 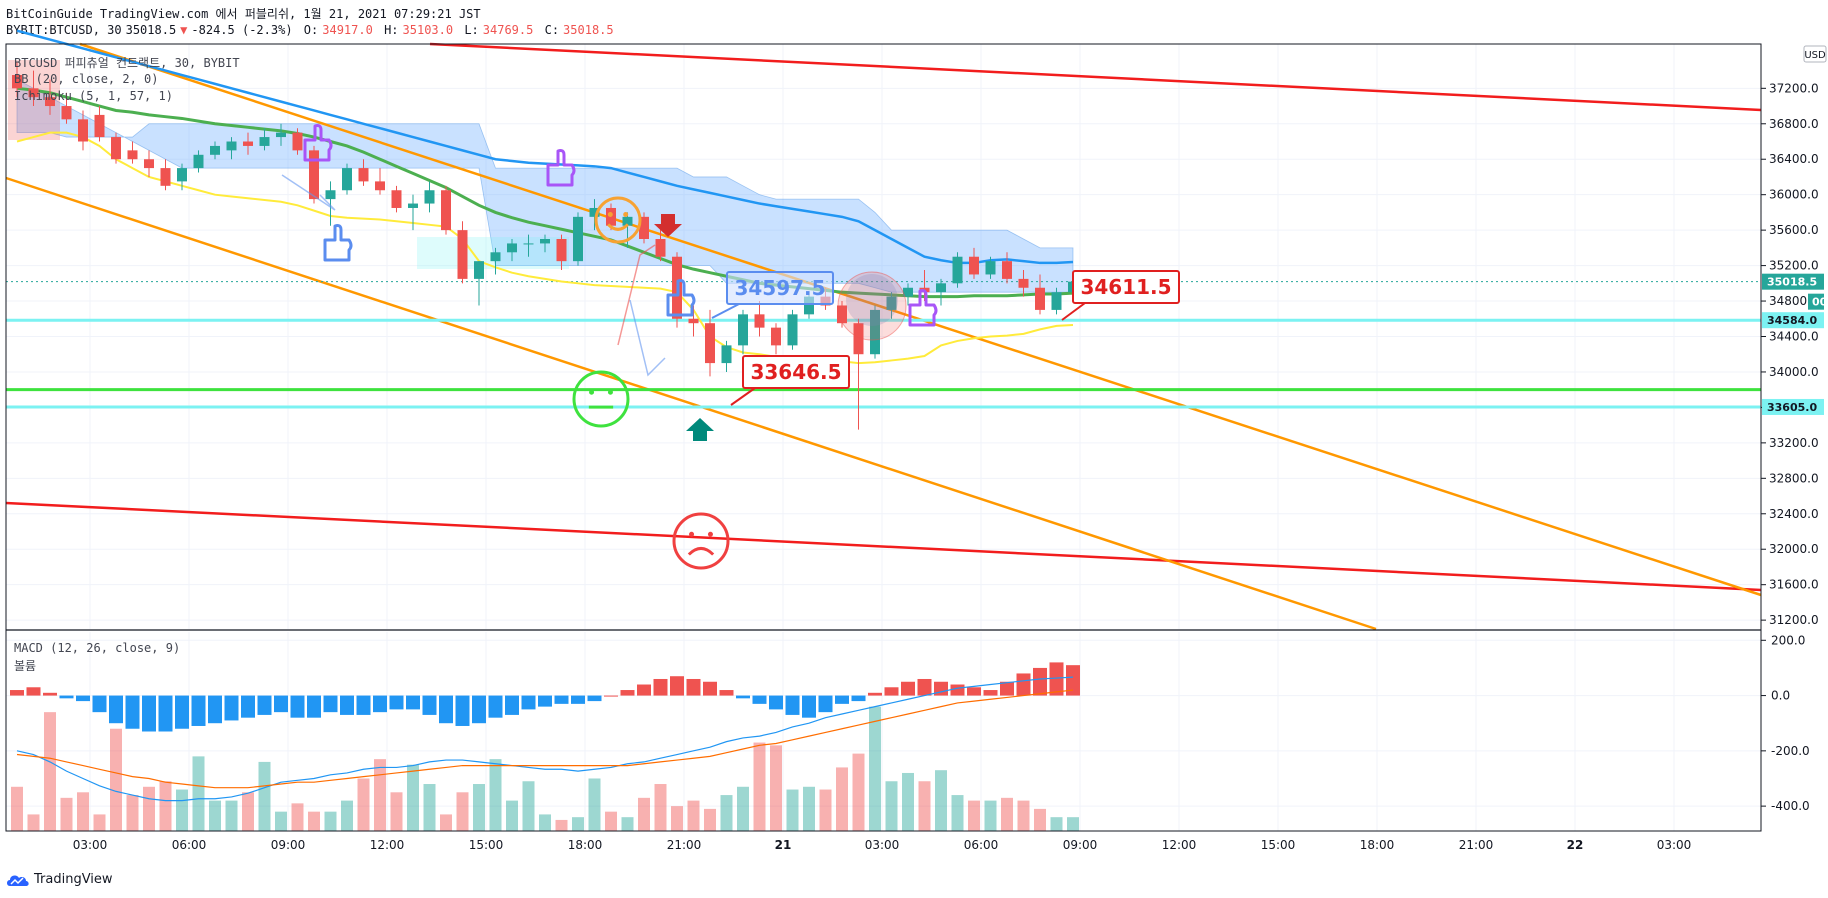 I want to click on symbol-label: BYBIT:BTCUSD, 30, so click(x=64, y=30).